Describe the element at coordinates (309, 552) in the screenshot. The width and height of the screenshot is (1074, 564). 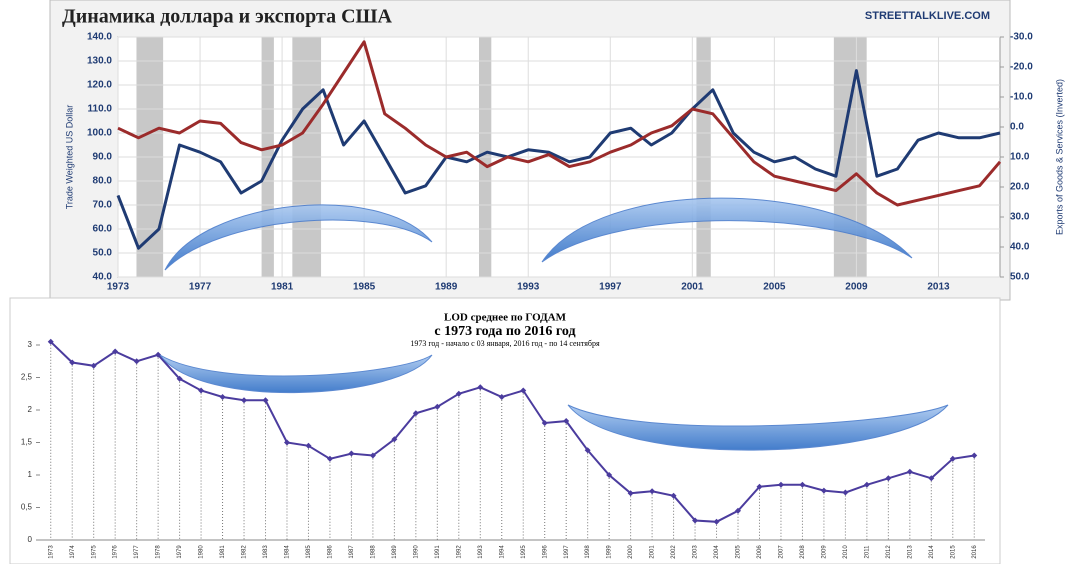
I see `x-tick-label: 1985` at that location.